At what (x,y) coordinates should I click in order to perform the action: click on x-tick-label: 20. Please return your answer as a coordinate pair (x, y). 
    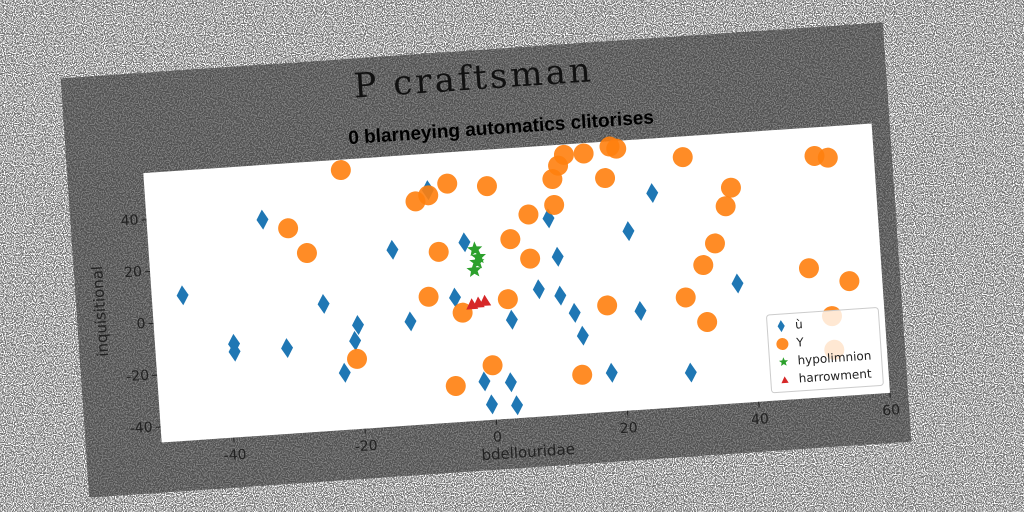
    Looking at the image, I should click on (628, 428).